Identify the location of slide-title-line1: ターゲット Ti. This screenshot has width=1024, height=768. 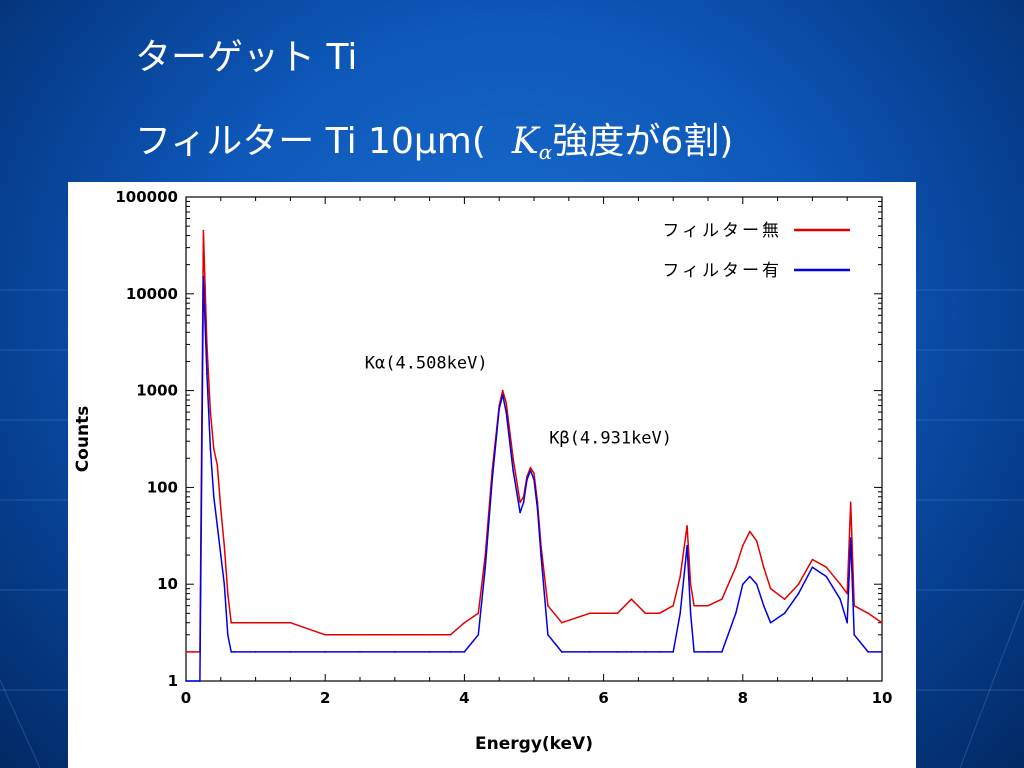
(246, 54).